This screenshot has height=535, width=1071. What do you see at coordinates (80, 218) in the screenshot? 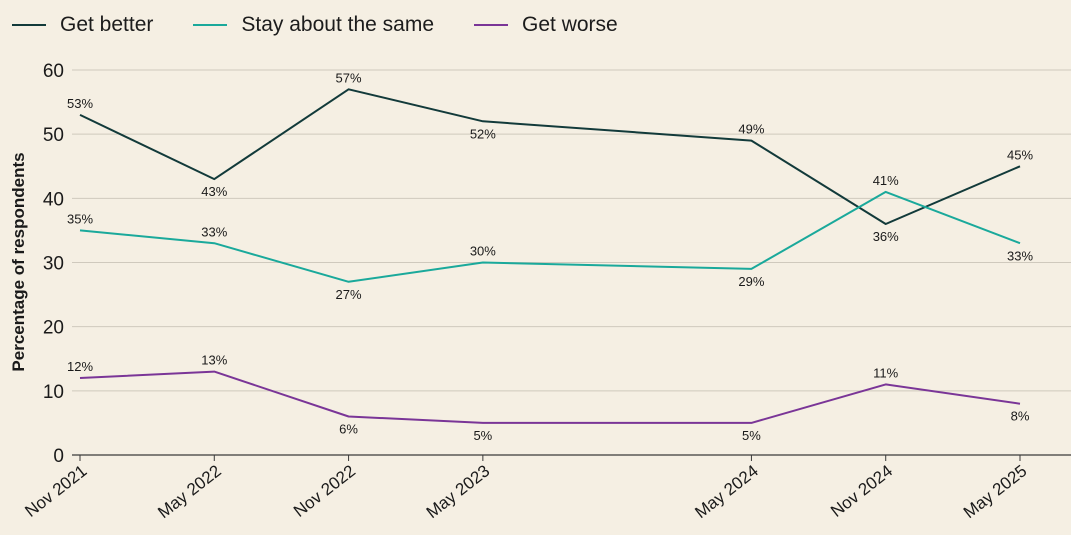
I see `data-label-stay-about-the-same: 35%` at bounding box center [80, 218].